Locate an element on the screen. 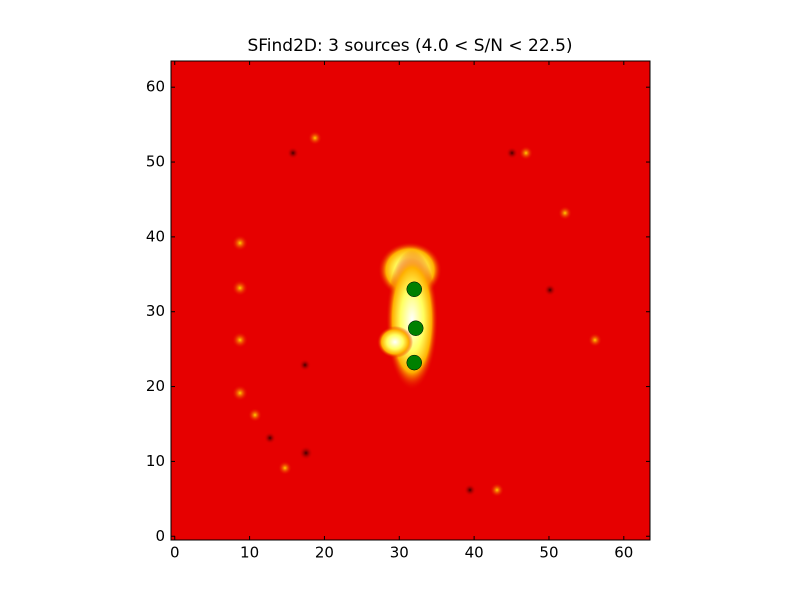 The width and height of the screenshot is (800, 600). y-tick-label: 0 is located at coordinates (160, 536).